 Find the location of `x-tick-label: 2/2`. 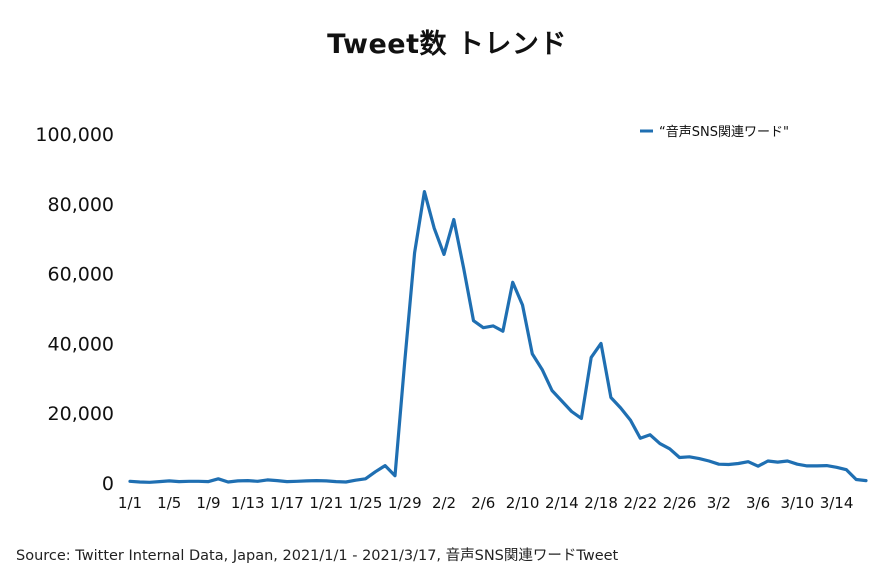

x-tick-label: 2/2 is located at coordinates (444, 503).